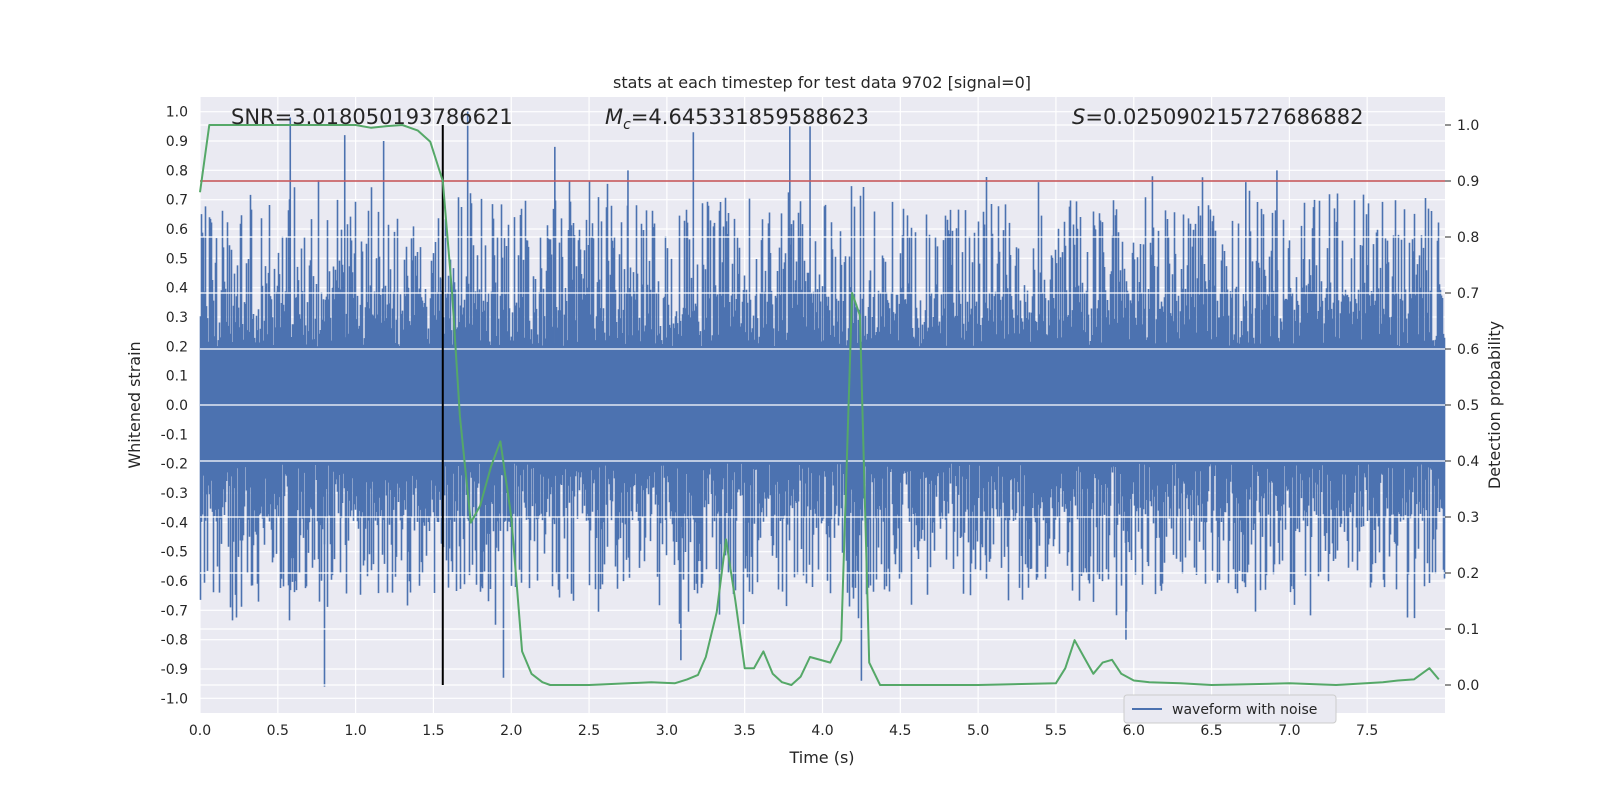 The width and height of the screenshot is (1600, 800). Describe the element at coordinates (667, 731) in the screenshot. I see `x-tick-label-6: 3.0` at that location.